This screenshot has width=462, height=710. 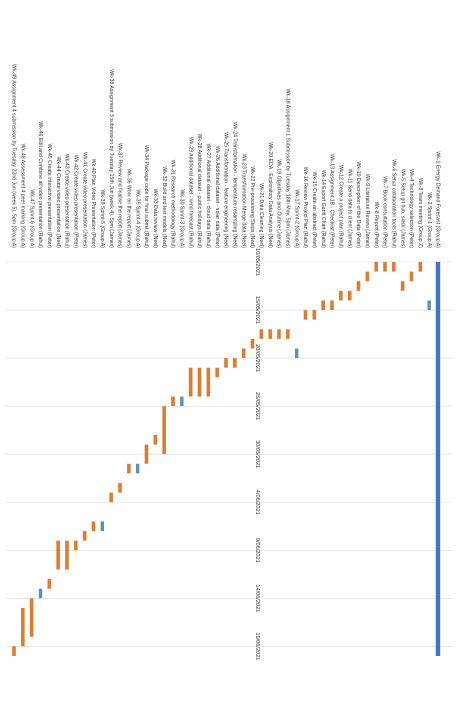 What do you see at coordinates (314, 210) in the screenshot?
I see `task-label: Wk-15 Create an abstract (Peter)` at bounding box center [314, 210].